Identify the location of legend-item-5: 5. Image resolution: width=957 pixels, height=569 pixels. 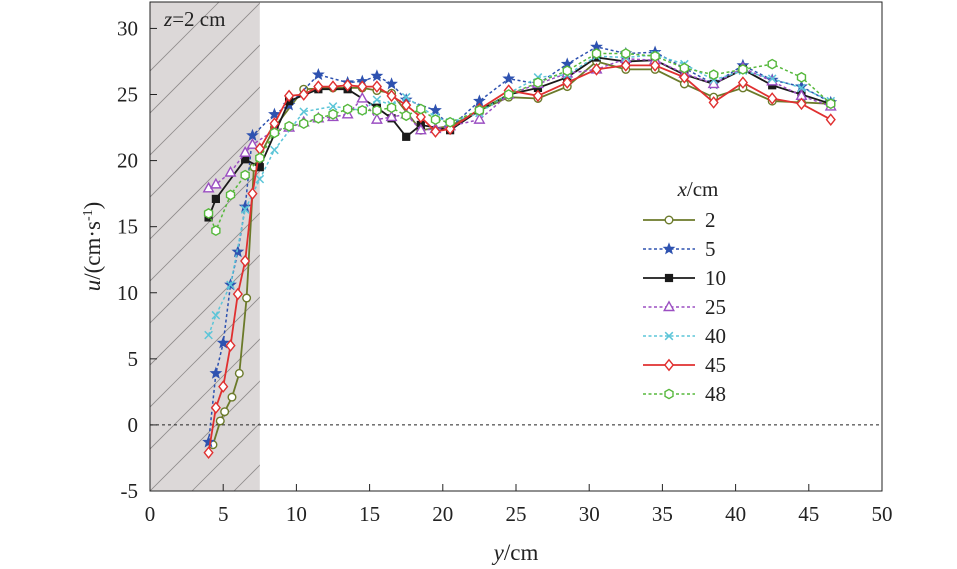
(679, 249).